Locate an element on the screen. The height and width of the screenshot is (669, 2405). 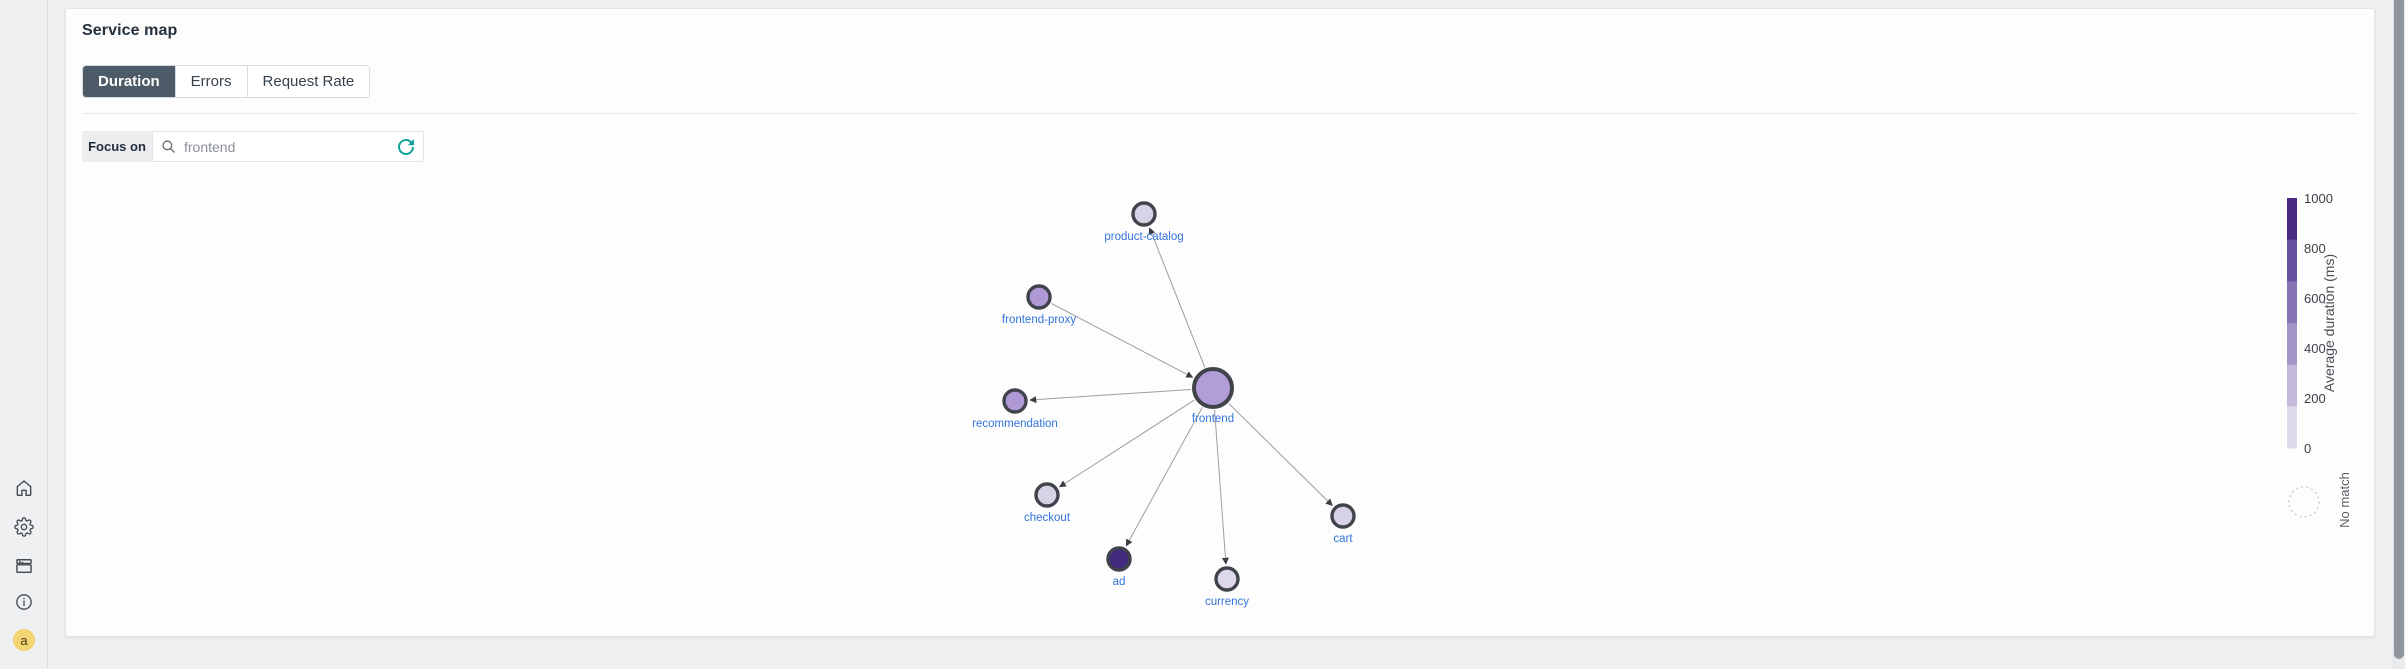
tab-request-rate: Request Rate is located at coordinates (308, 81).